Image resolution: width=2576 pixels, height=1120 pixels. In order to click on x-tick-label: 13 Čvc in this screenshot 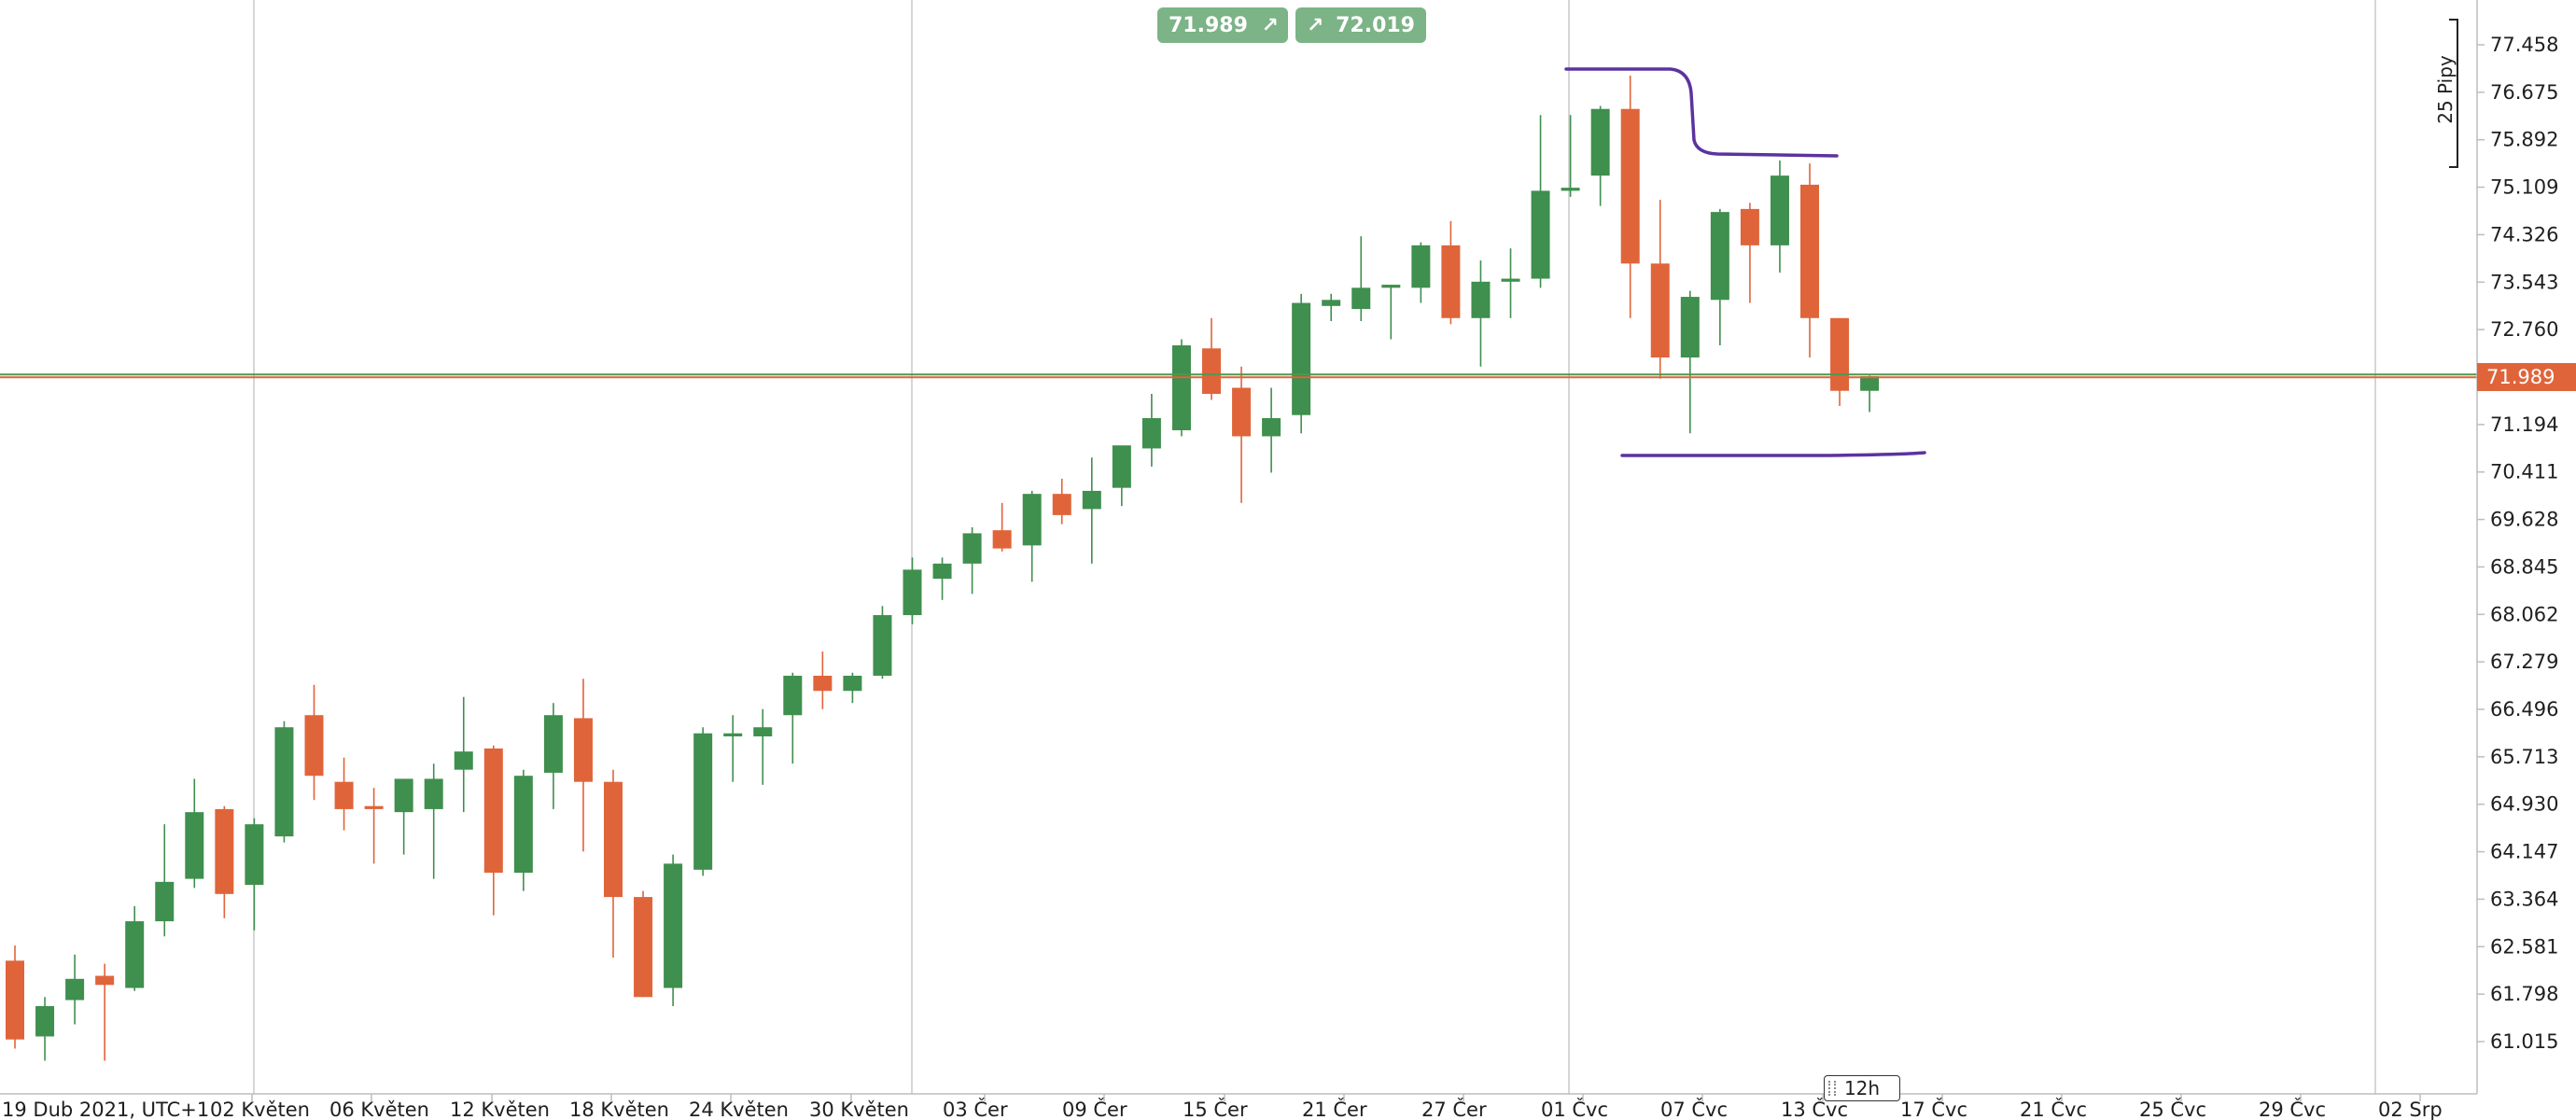, I will do `click(1814, 1109)`.